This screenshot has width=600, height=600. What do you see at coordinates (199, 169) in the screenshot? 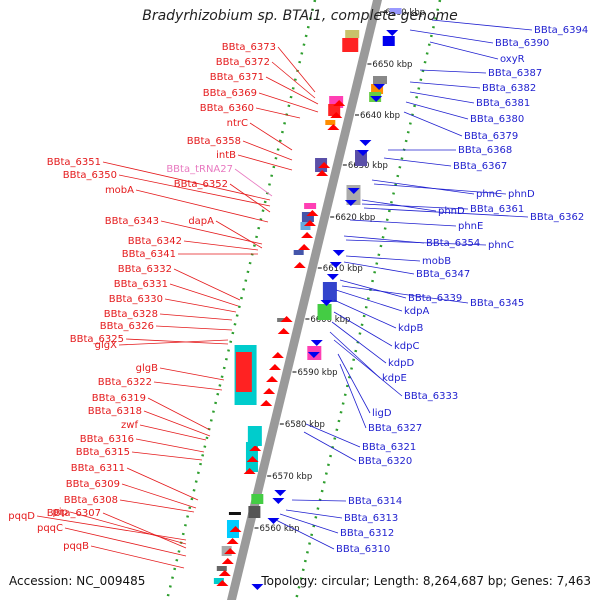
I see `gene-label-left: BBta_tRNA27` at bounding box center [199, 169].